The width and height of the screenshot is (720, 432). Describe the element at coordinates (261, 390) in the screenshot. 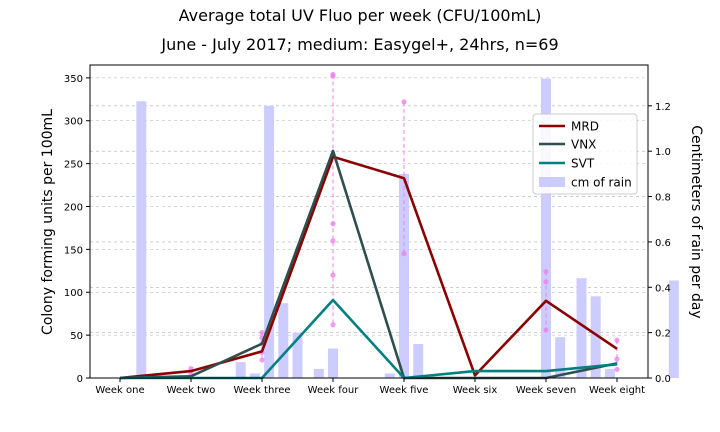

I see `x-tick-label: Week three` at that location.